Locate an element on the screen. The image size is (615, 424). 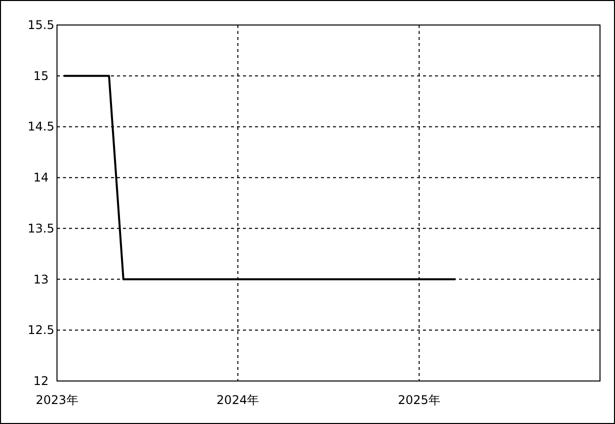
y-tick-label: 14 is located at coordinates (41, 177).